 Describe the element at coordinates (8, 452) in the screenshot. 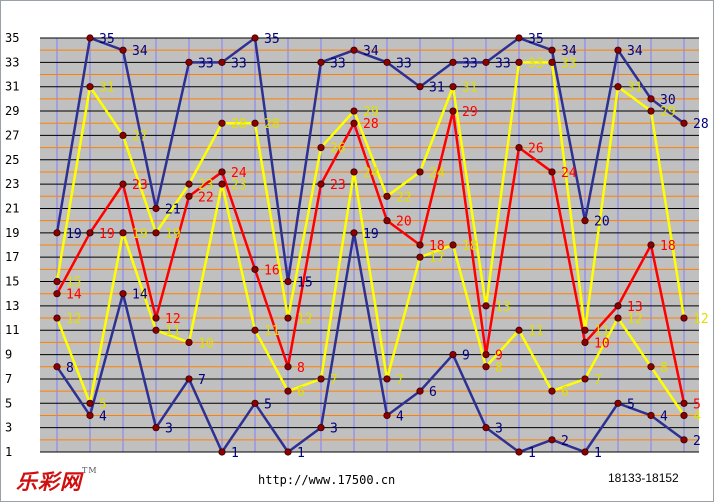

I see `y-tick-label: 1` at that location.